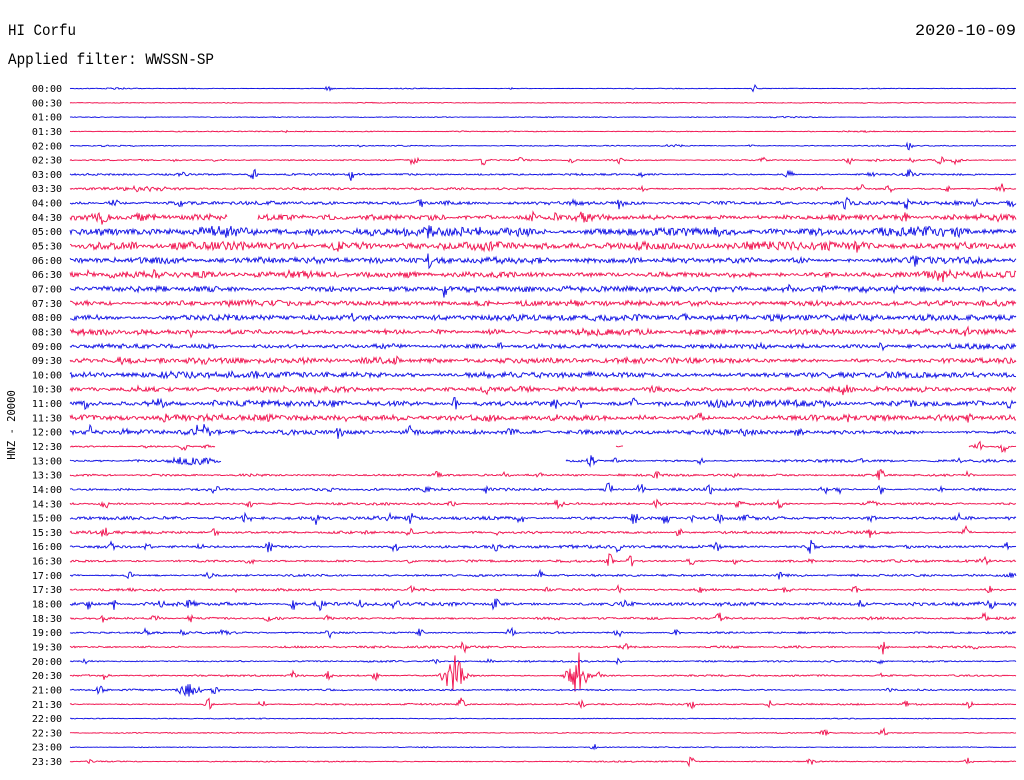  What do you see at coordinates (47, 375) in the screenshot?
I see `row-label: 10:00` at bounding box center [47, 375].